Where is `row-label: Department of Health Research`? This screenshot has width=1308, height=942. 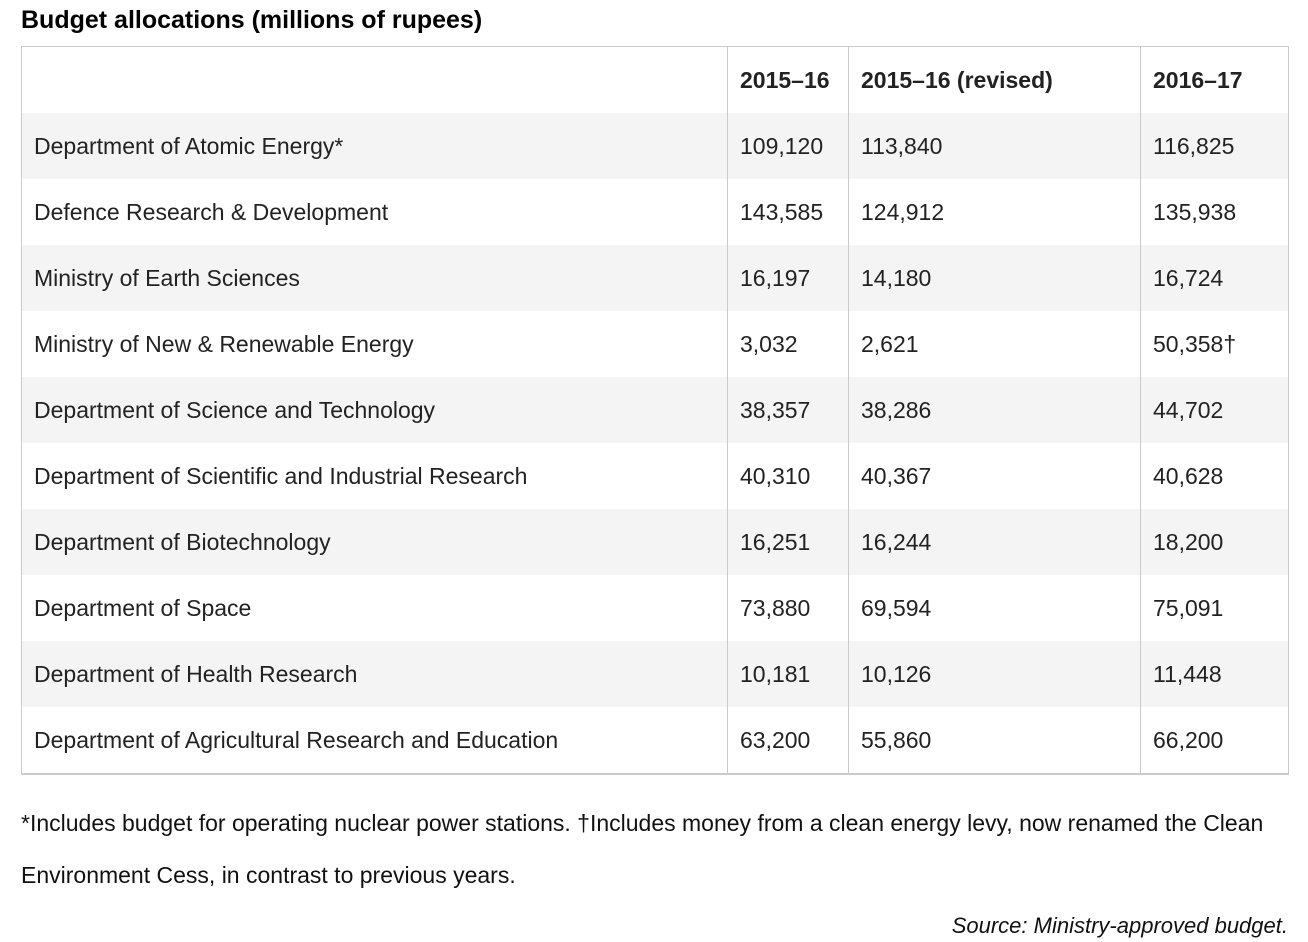 row-label: Department of Health Research is located at coordinates (196, 674).